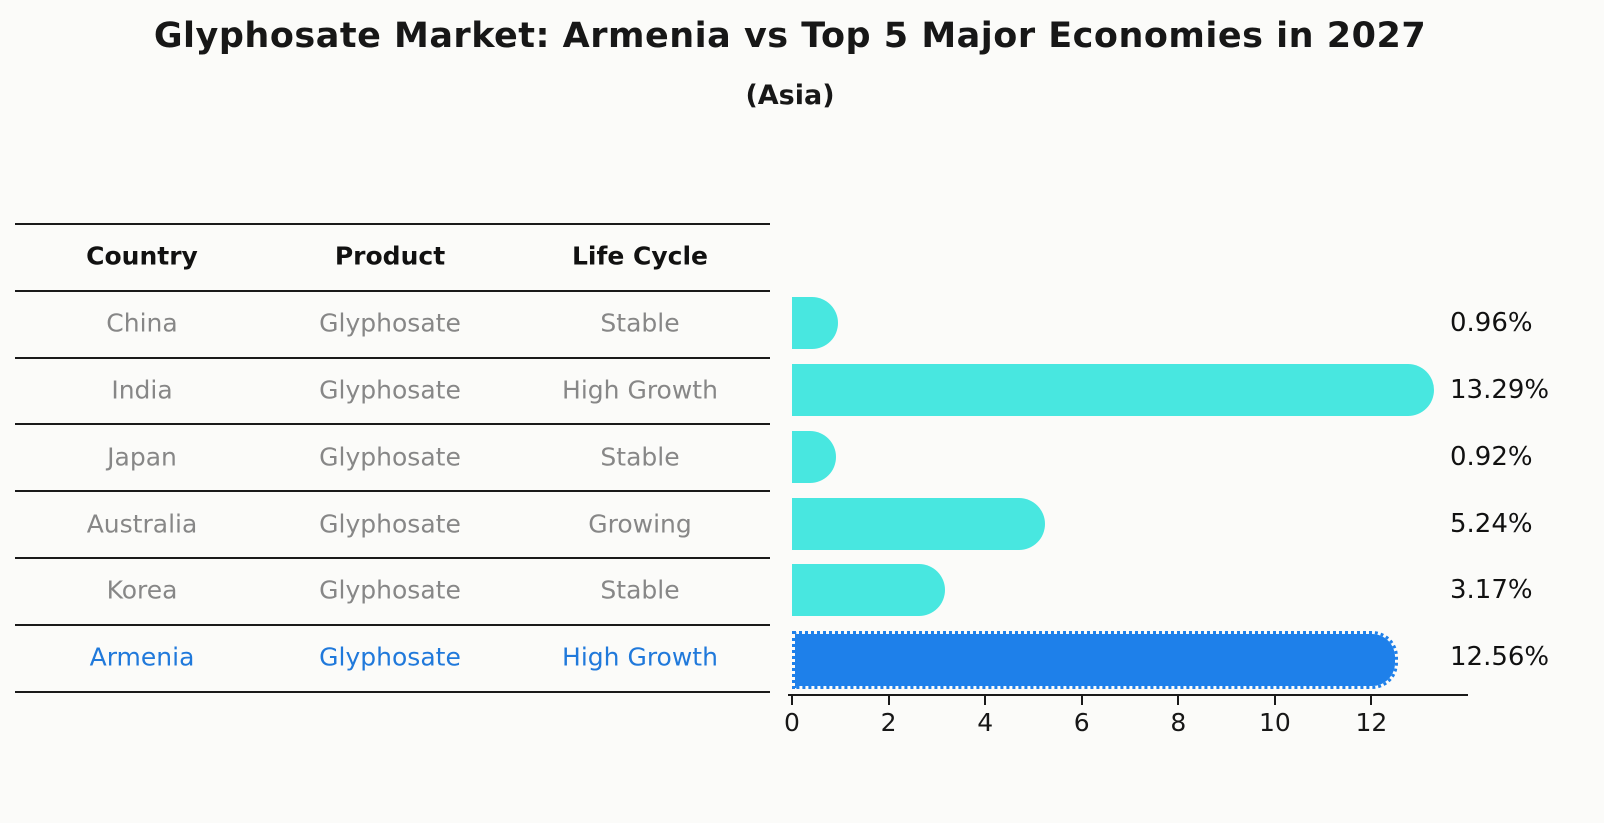 The width and height of the screenshot is (1604, 823). Describe the element at coordinates (1491, 323) in the screenshot. I see `bar-value-label: 0.96%` at that location.